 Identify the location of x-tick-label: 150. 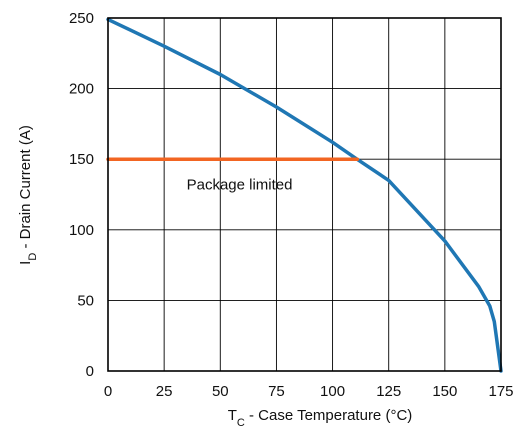
(444, 391).